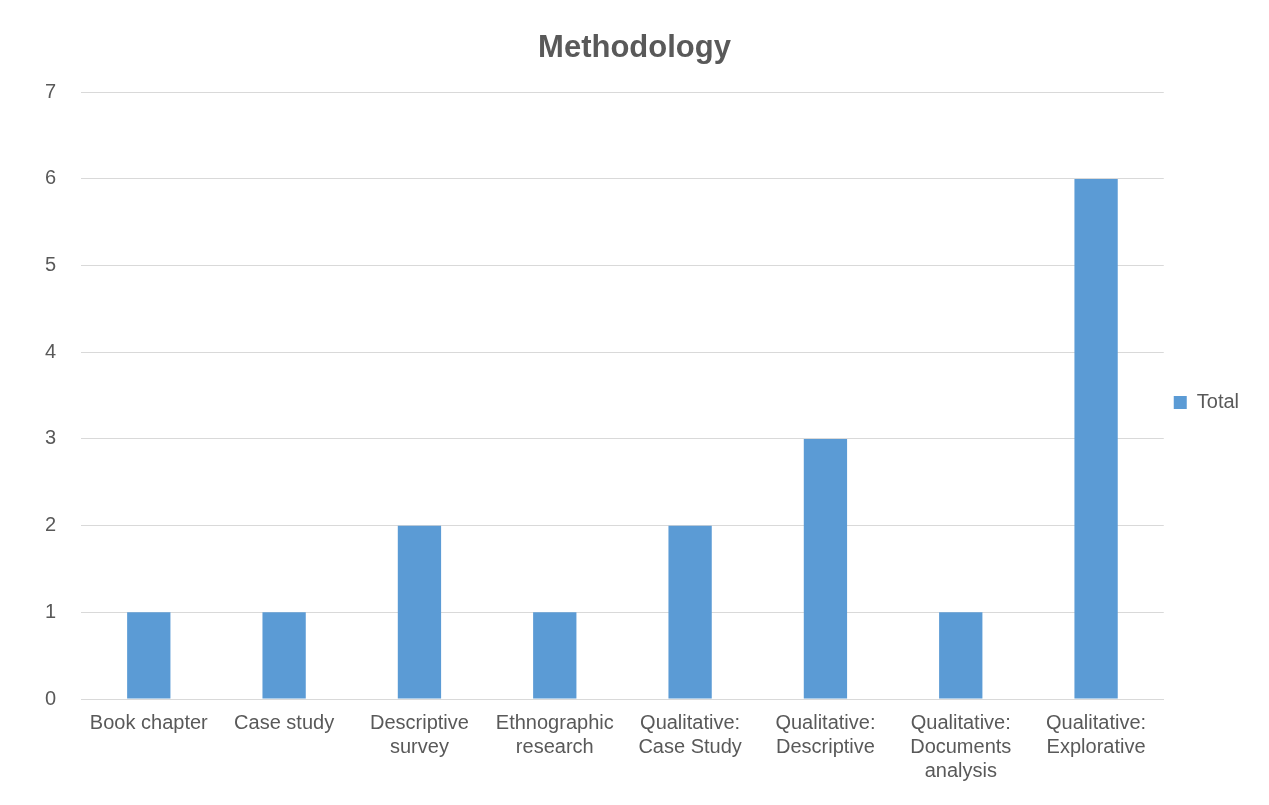 Image resolution: width=1269 pixels, height=805 pixels. What do you see at coordinates (51, 350) in the screenshot?
I see `y-tick-label: 4` at bounding box center [51, 350].